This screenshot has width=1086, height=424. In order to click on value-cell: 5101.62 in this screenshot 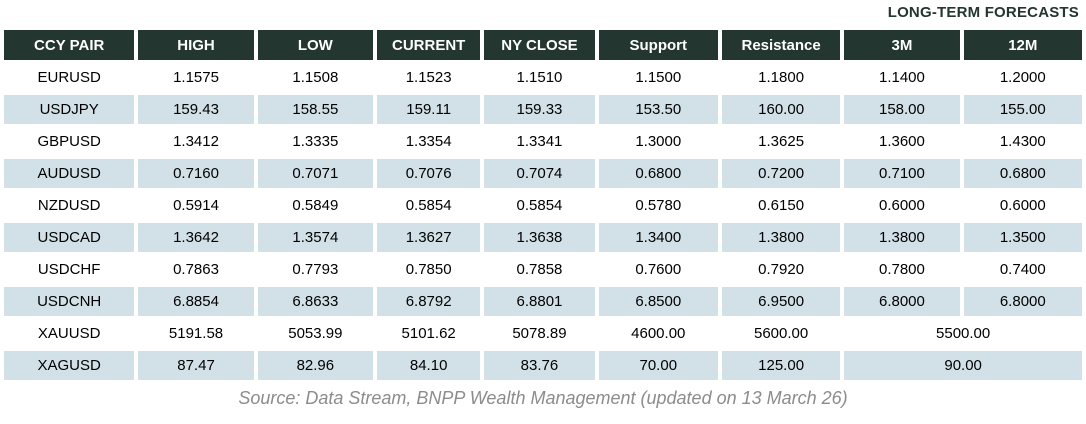, I will do `click(429, 333)`.